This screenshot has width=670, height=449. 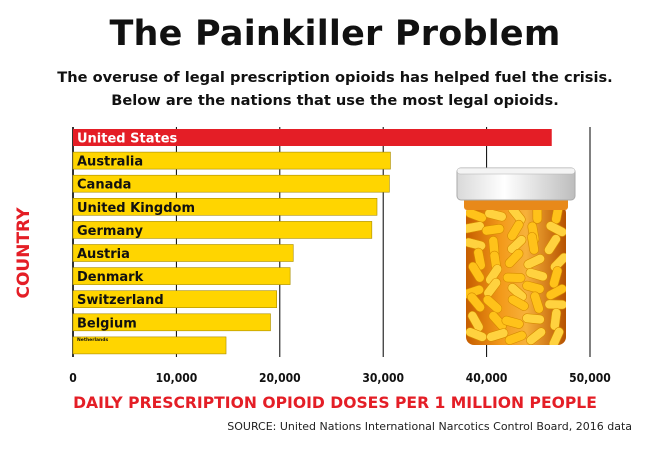 What do you see at coordinates (222, 230) in the screenshot?
I see `bar-germany` at bounding box center [222, 230].